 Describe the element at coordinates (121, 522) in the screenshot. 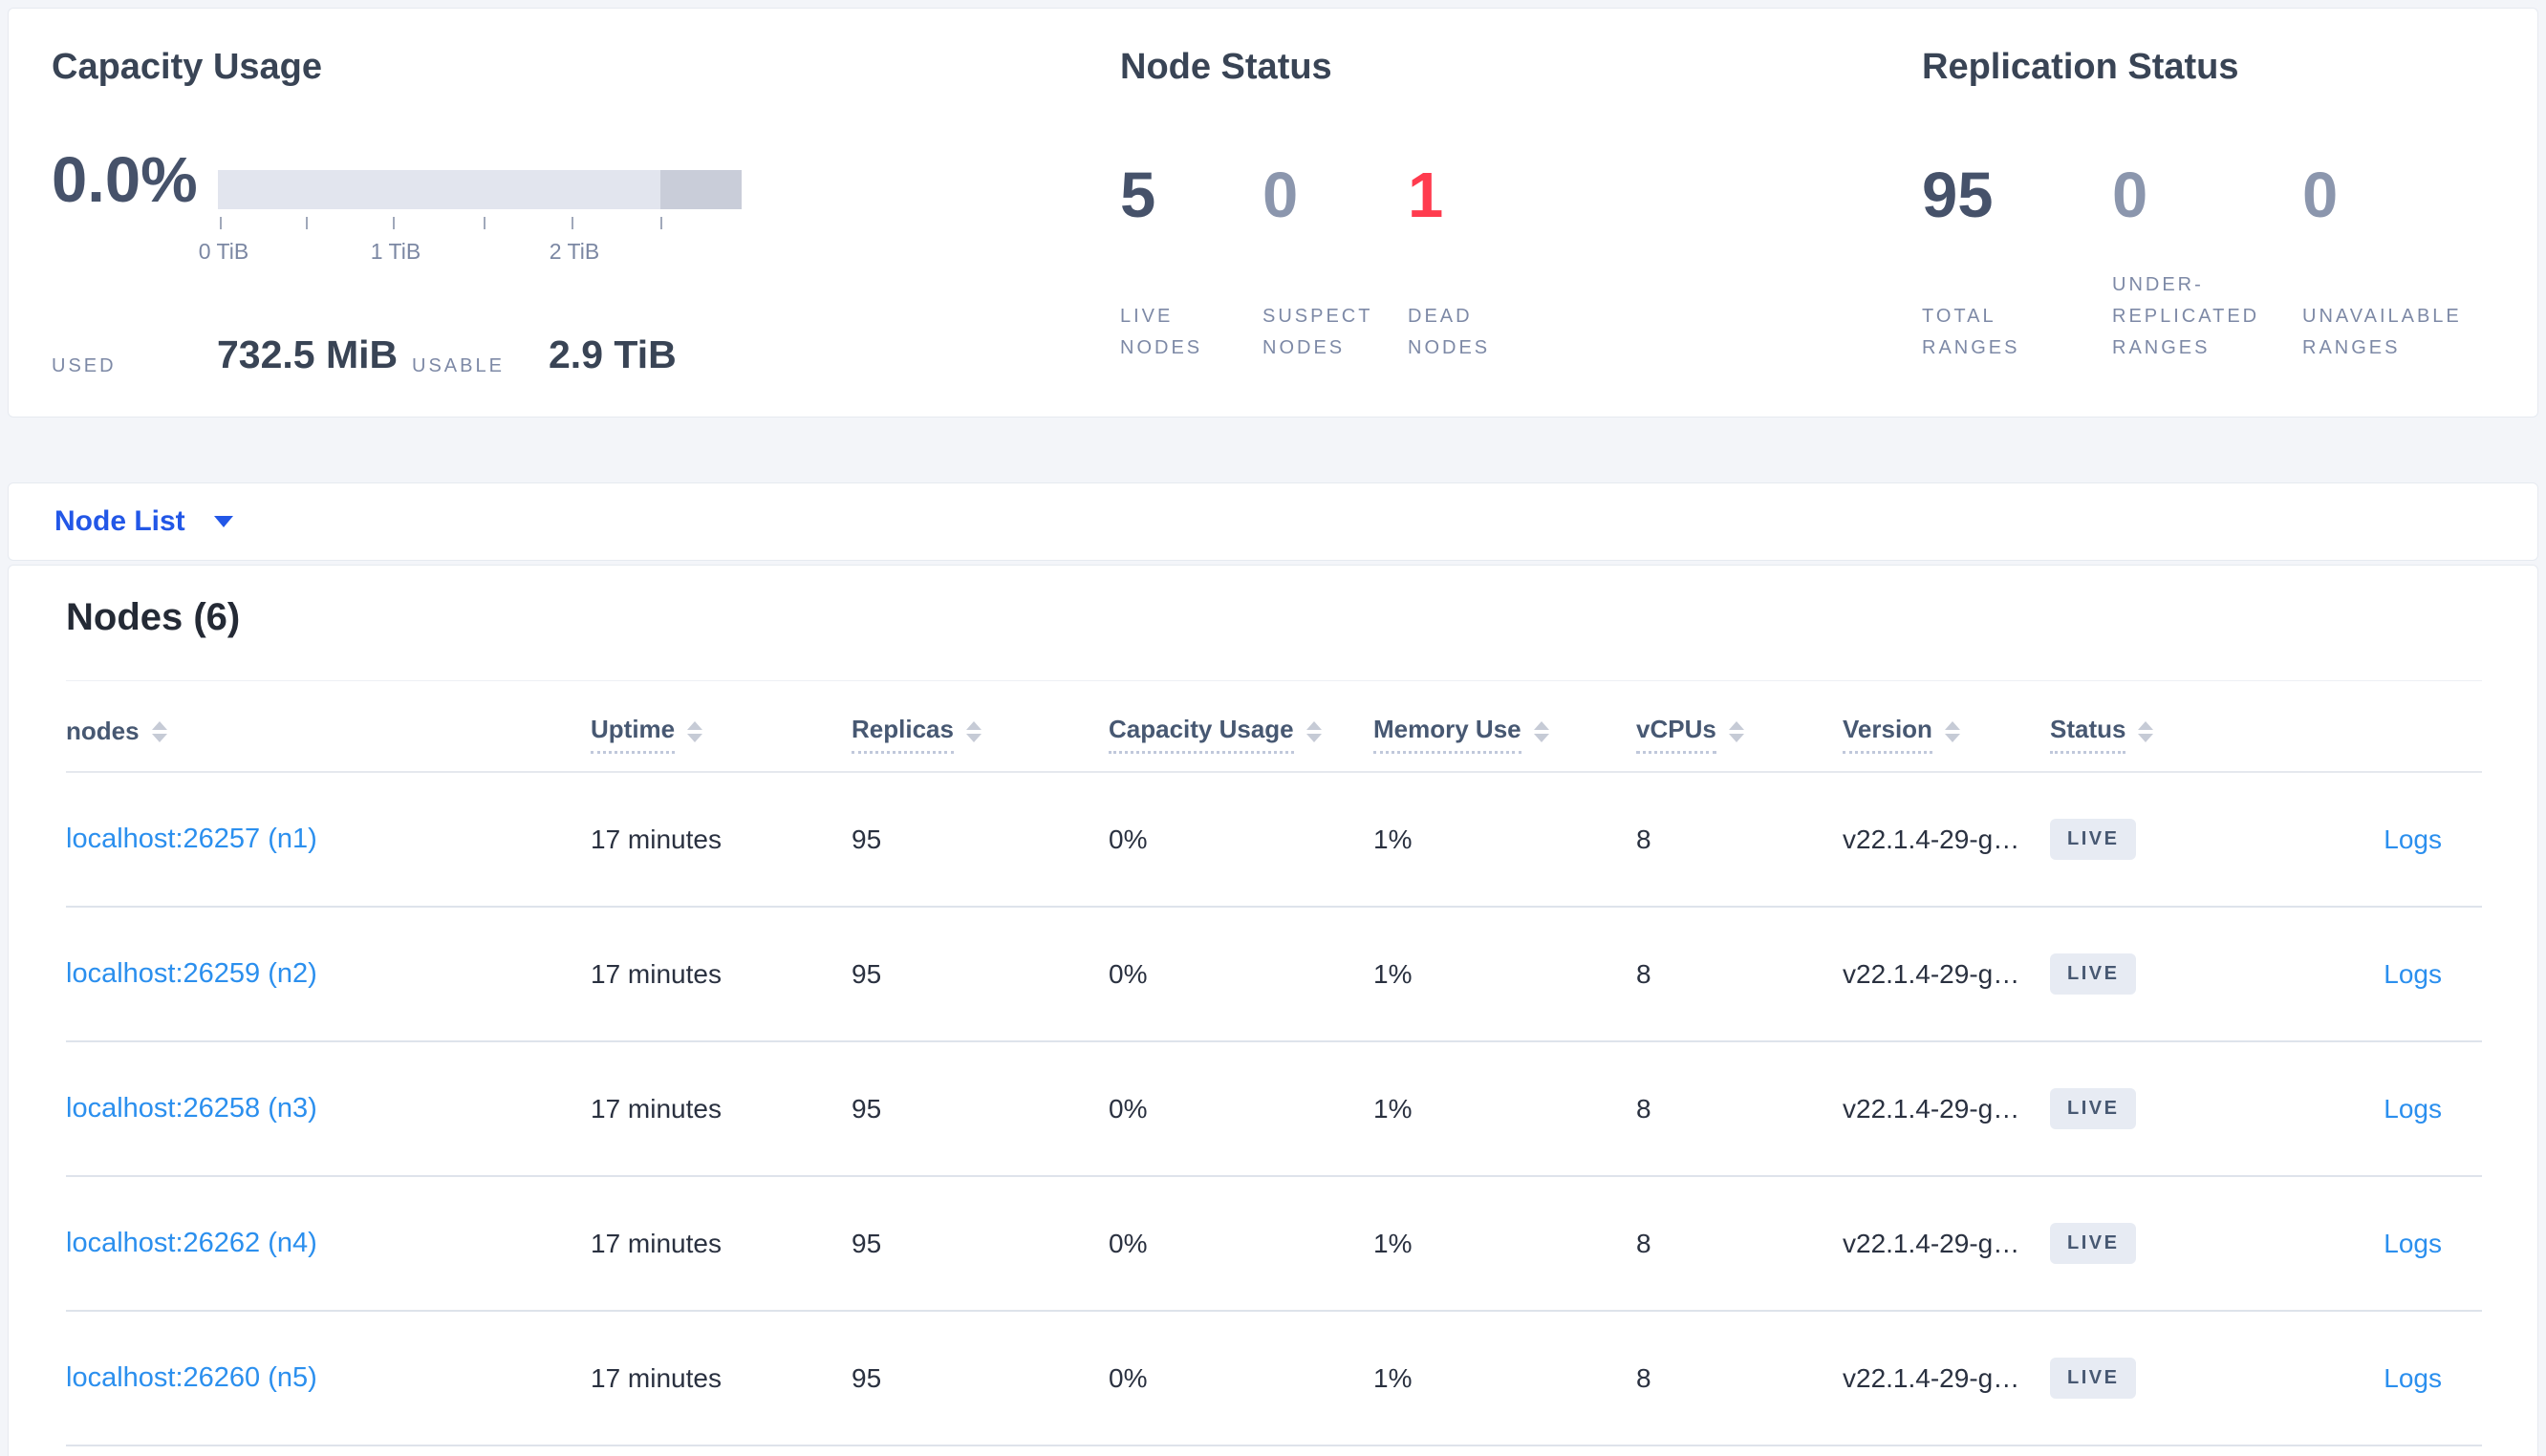

I see `node-list-dropdown: Node List` at that location.